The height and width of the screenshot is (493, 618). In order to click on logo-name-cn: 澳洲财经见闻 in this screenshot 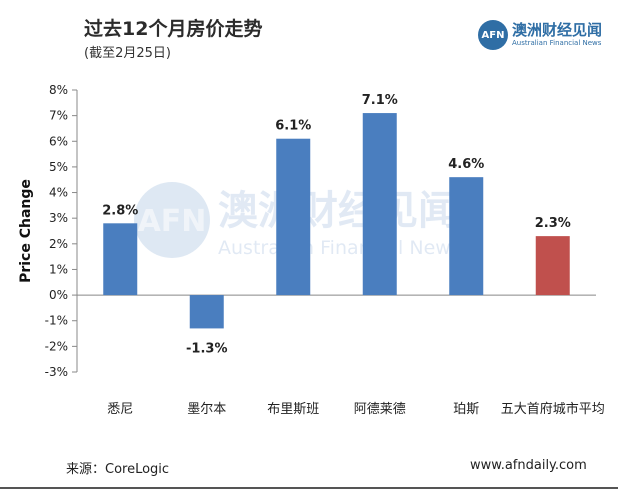, I will do `click(557, 30)`.